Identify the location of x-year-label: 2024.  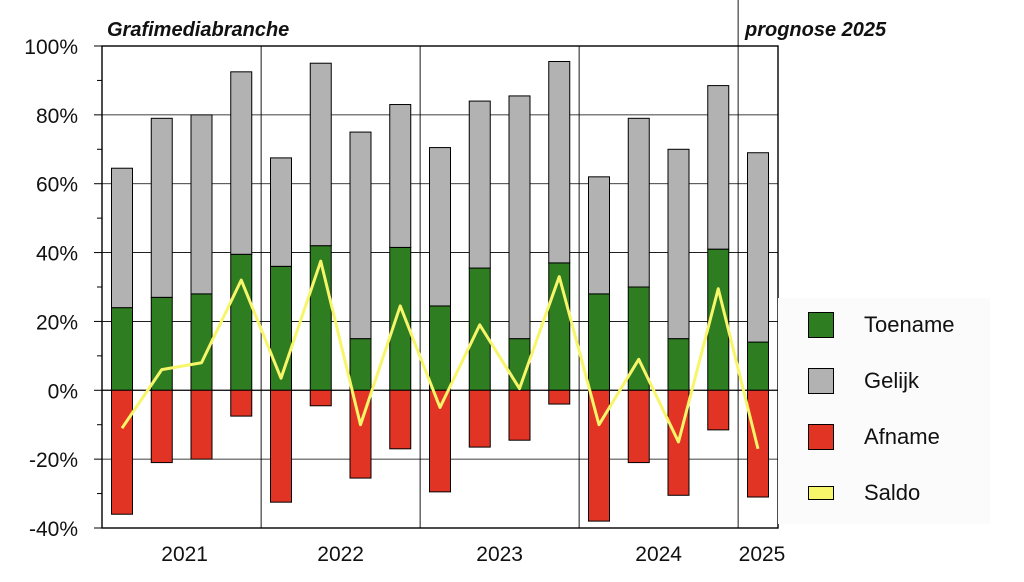
(658, 554).